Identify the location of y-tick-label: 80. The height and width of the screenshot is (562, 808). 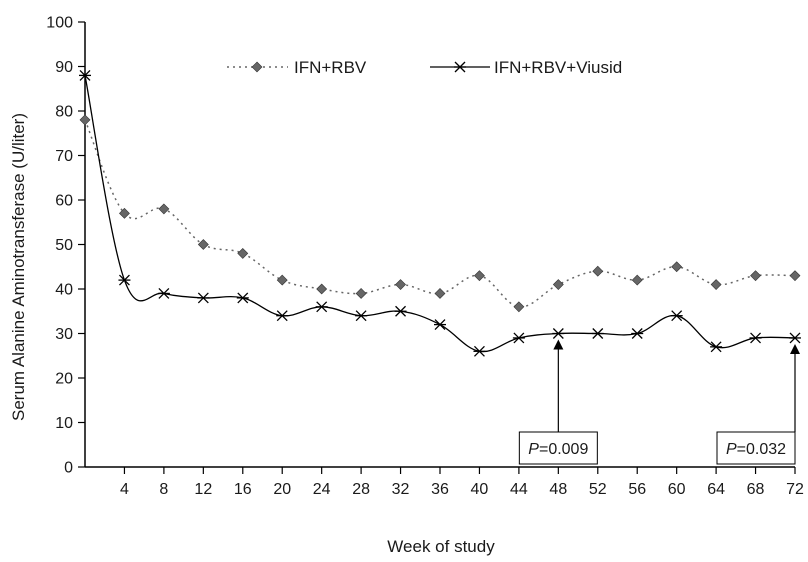
(64, 112).